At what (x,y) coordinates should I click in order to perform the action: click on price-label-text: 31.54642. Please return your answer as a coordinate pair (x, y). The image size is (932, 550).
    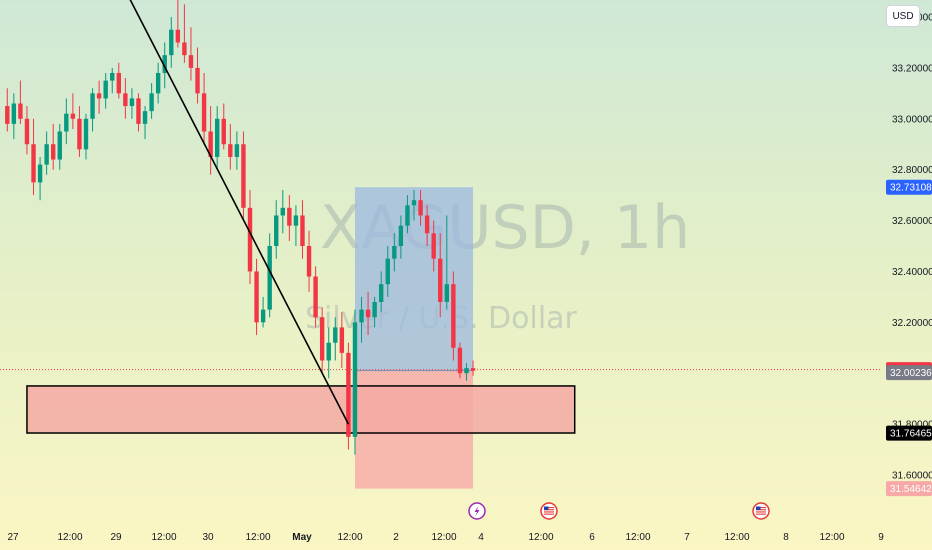
    Looking at the image, I should click on (911, 489).